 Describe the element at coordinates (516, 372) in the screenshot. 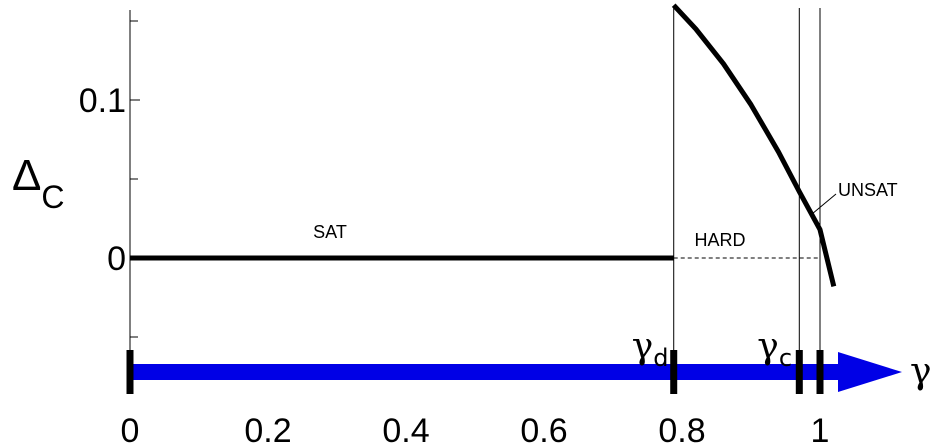

I see `gamma-axis-arrow` at that location.